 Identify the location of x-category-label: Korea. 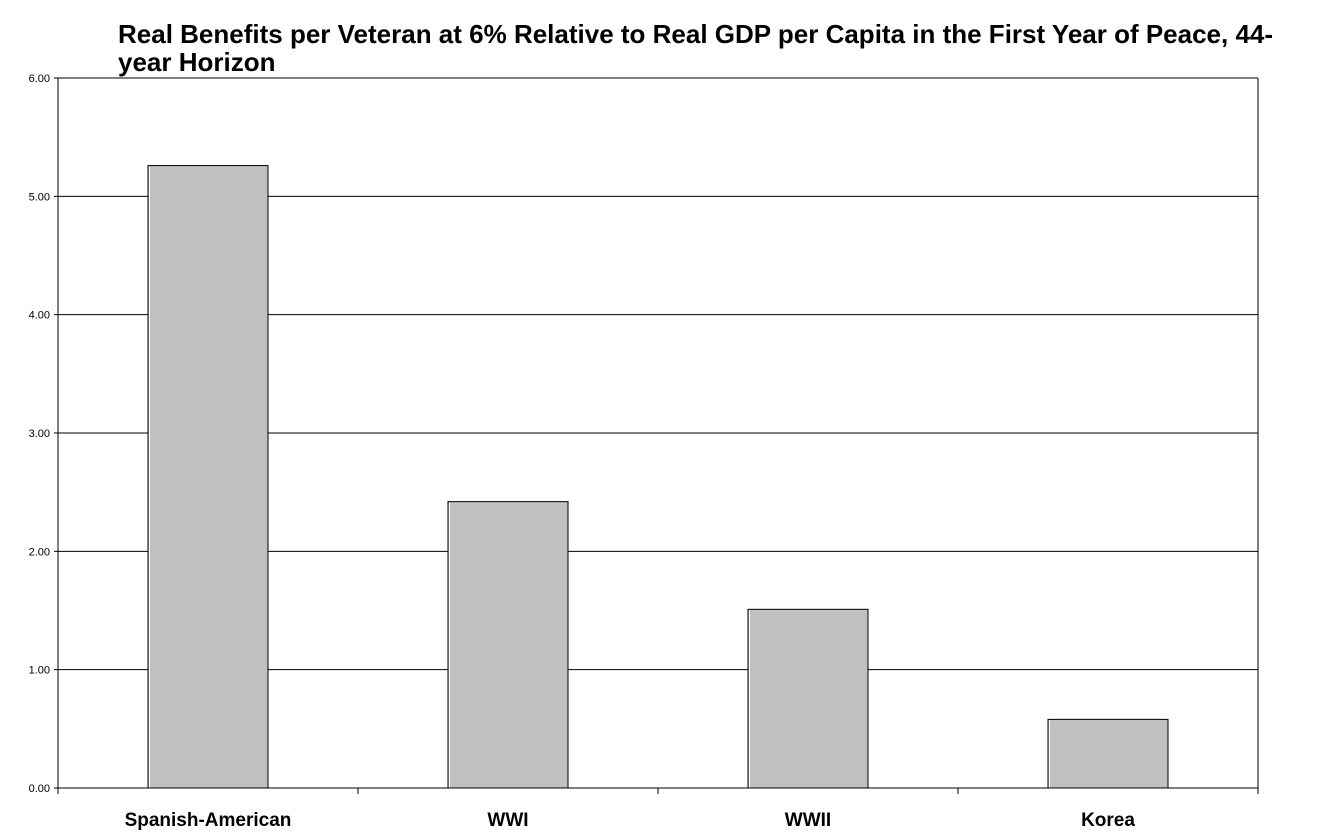
(1108, 820).